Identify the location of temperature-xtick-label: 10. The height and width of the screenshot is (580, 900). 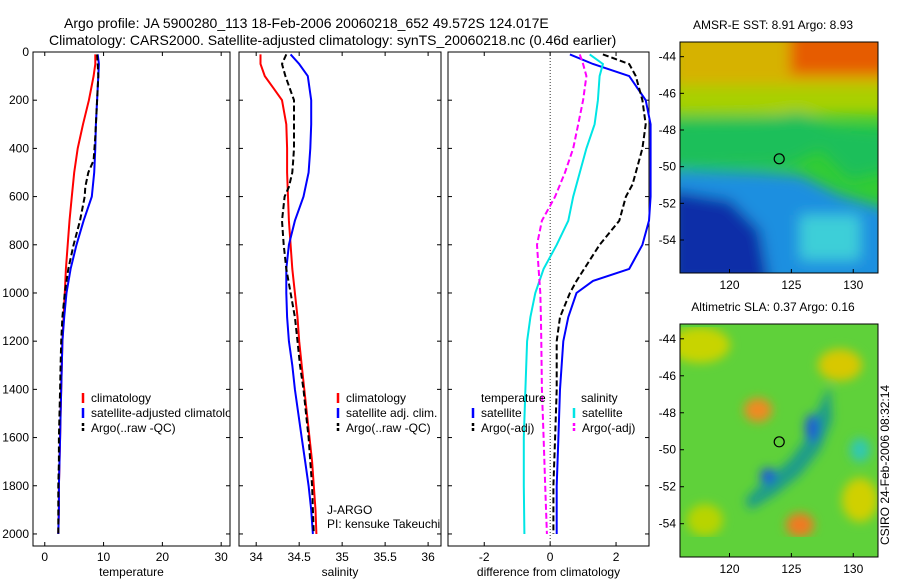
(104, 557).